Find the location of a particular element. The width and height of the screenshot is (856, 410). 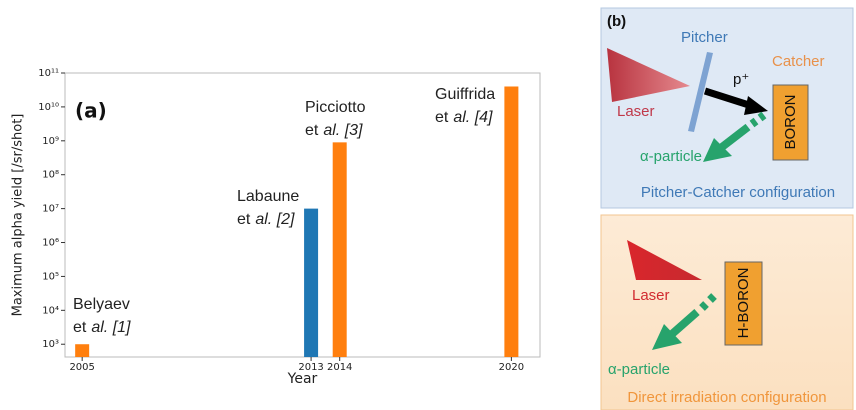

y-tick-label: 10³ is located at coordinates (50, 344).